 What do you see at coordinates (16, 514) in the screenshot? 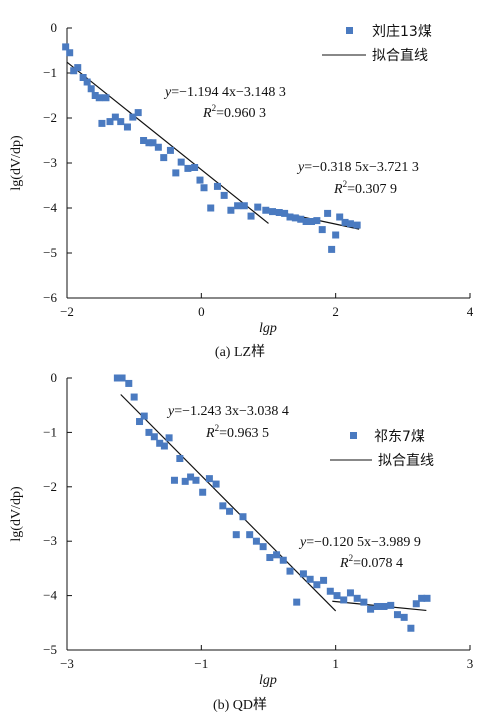
I see `y-axis-label-b: lg(dV/dp)` at bounding box center [16, 514].